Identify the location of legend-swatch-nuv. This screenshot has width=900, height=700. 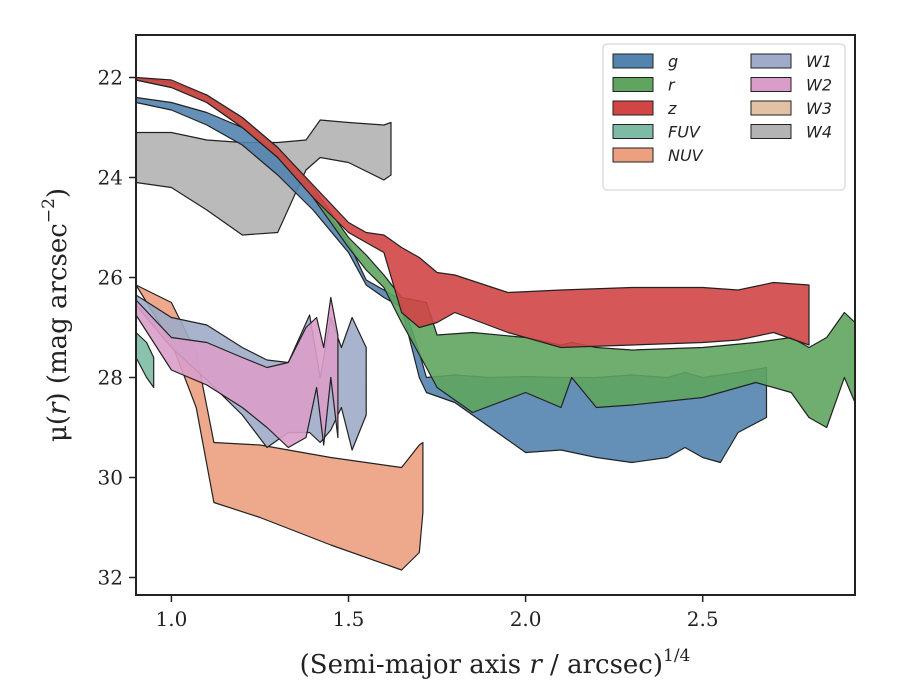
(633, 155).